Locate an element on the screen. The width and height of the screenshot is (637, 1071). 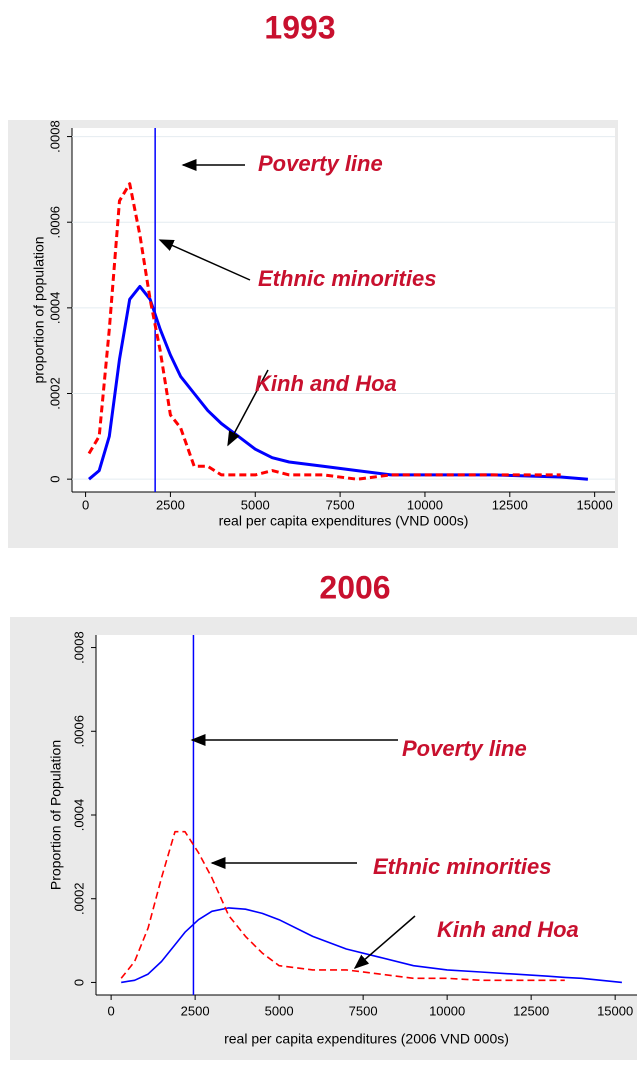
chart-title: 2006 is located at coordinates (354, 587).